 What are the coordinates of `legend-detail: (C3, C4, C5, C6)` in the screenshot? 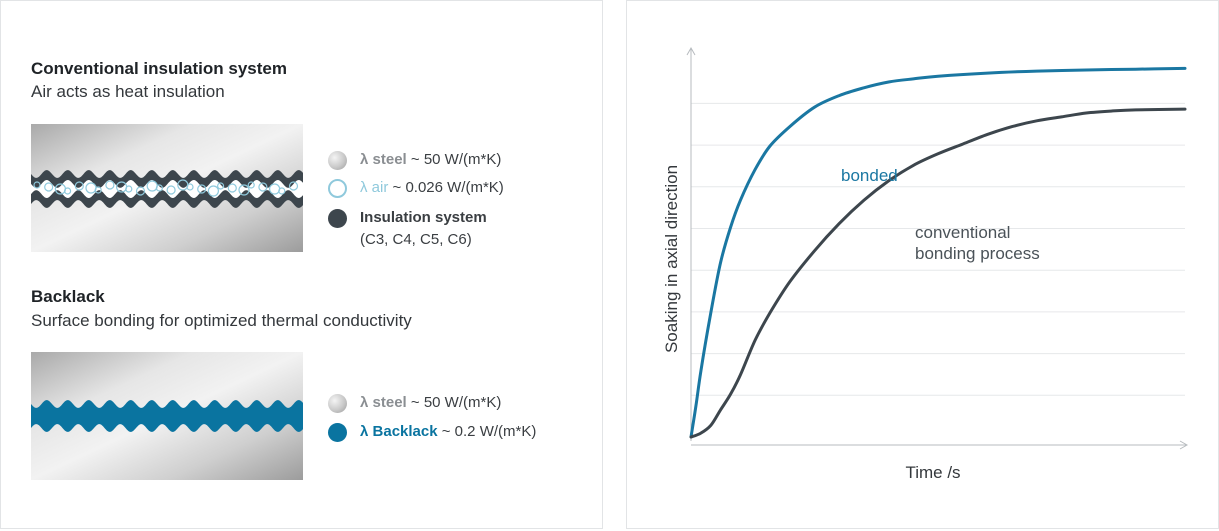 It's located at (416, 239).